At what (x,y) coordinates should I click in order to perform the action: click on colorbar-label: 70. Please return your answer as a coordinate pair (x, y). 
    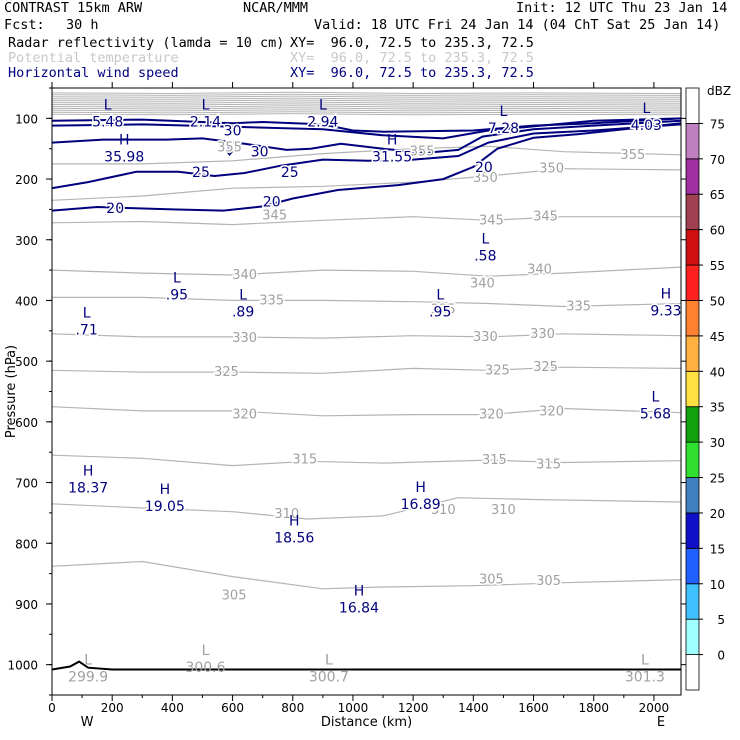
    Looking at the image, I should click on (717, 160).